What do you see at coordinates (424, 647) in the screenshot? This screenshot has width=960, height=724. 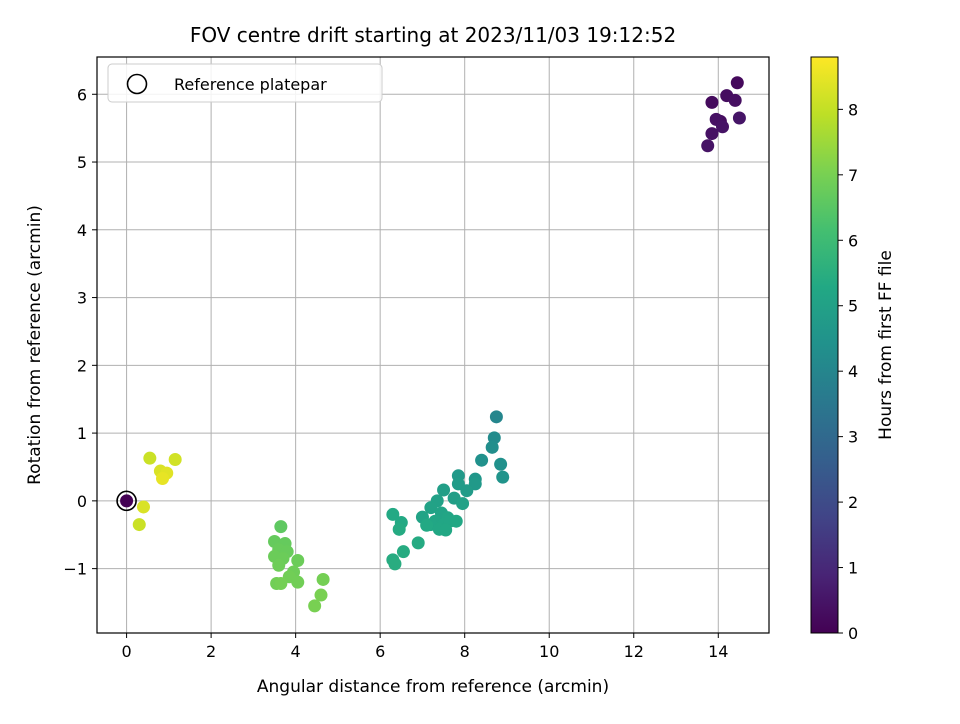 I see `x-axis-ticks: 0 2 4 6 8 10 12 14` at bounding box center [424, 647].